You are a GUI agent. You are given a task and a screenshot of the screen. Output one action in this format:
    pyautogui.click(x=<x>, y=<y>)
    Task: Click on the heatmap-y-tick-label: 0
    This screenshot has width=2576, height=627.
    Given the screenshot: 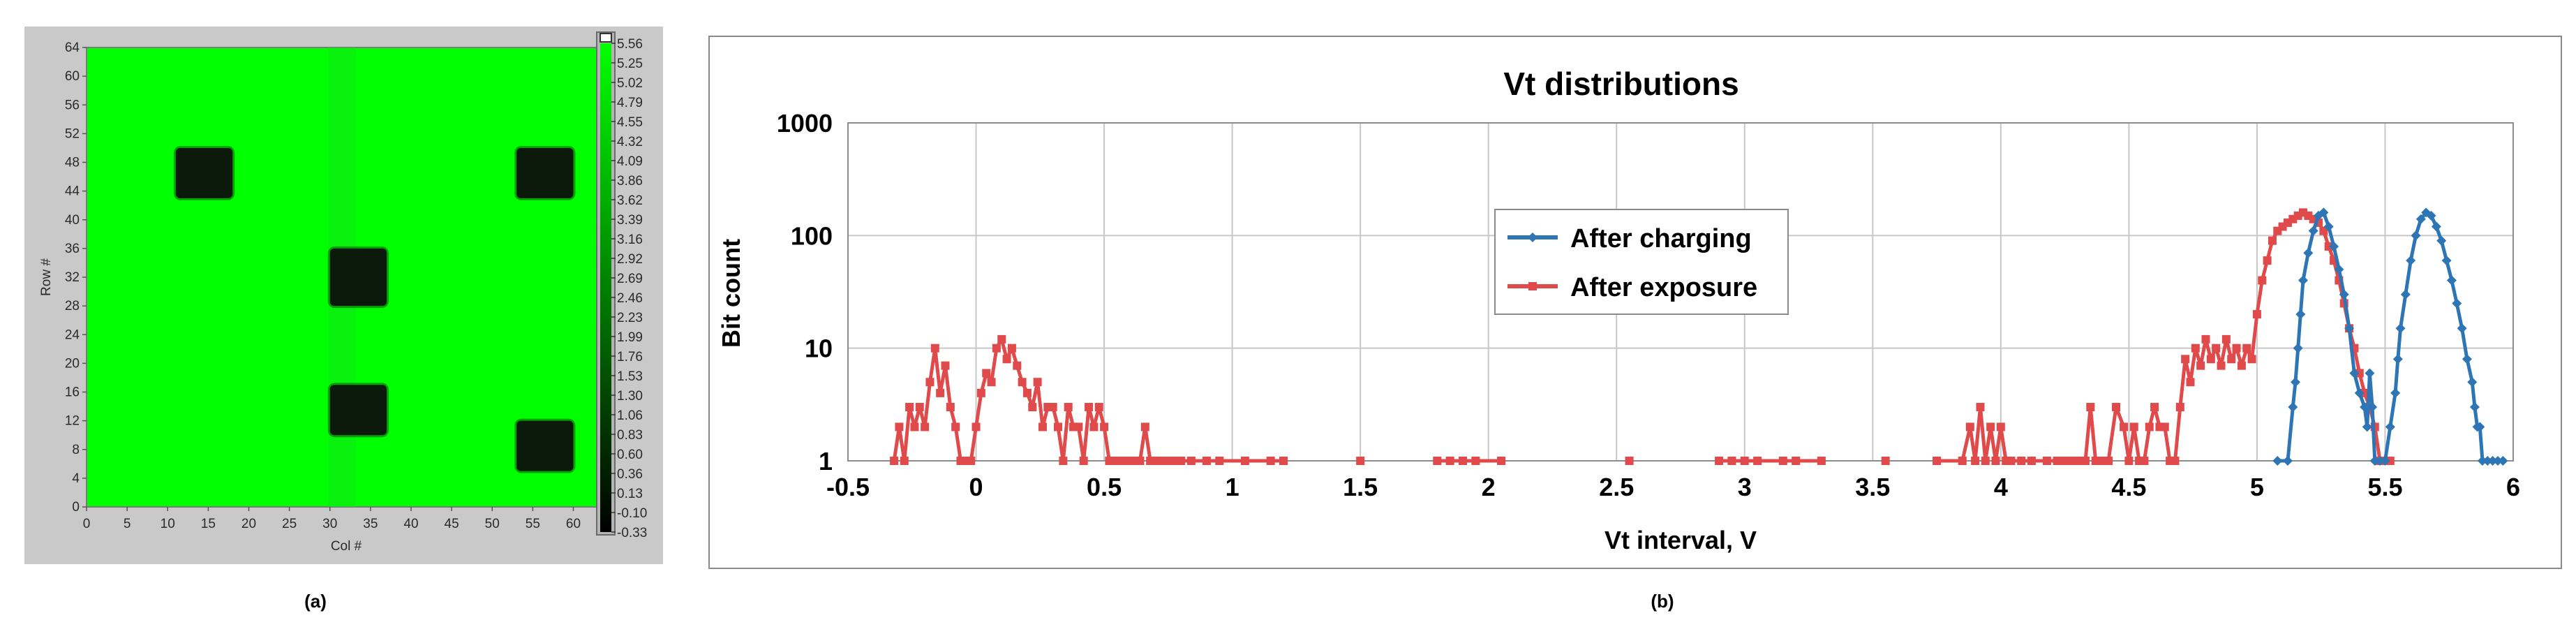 What is the action you would take?
    pyautogui.click(x=76, y=508)
    